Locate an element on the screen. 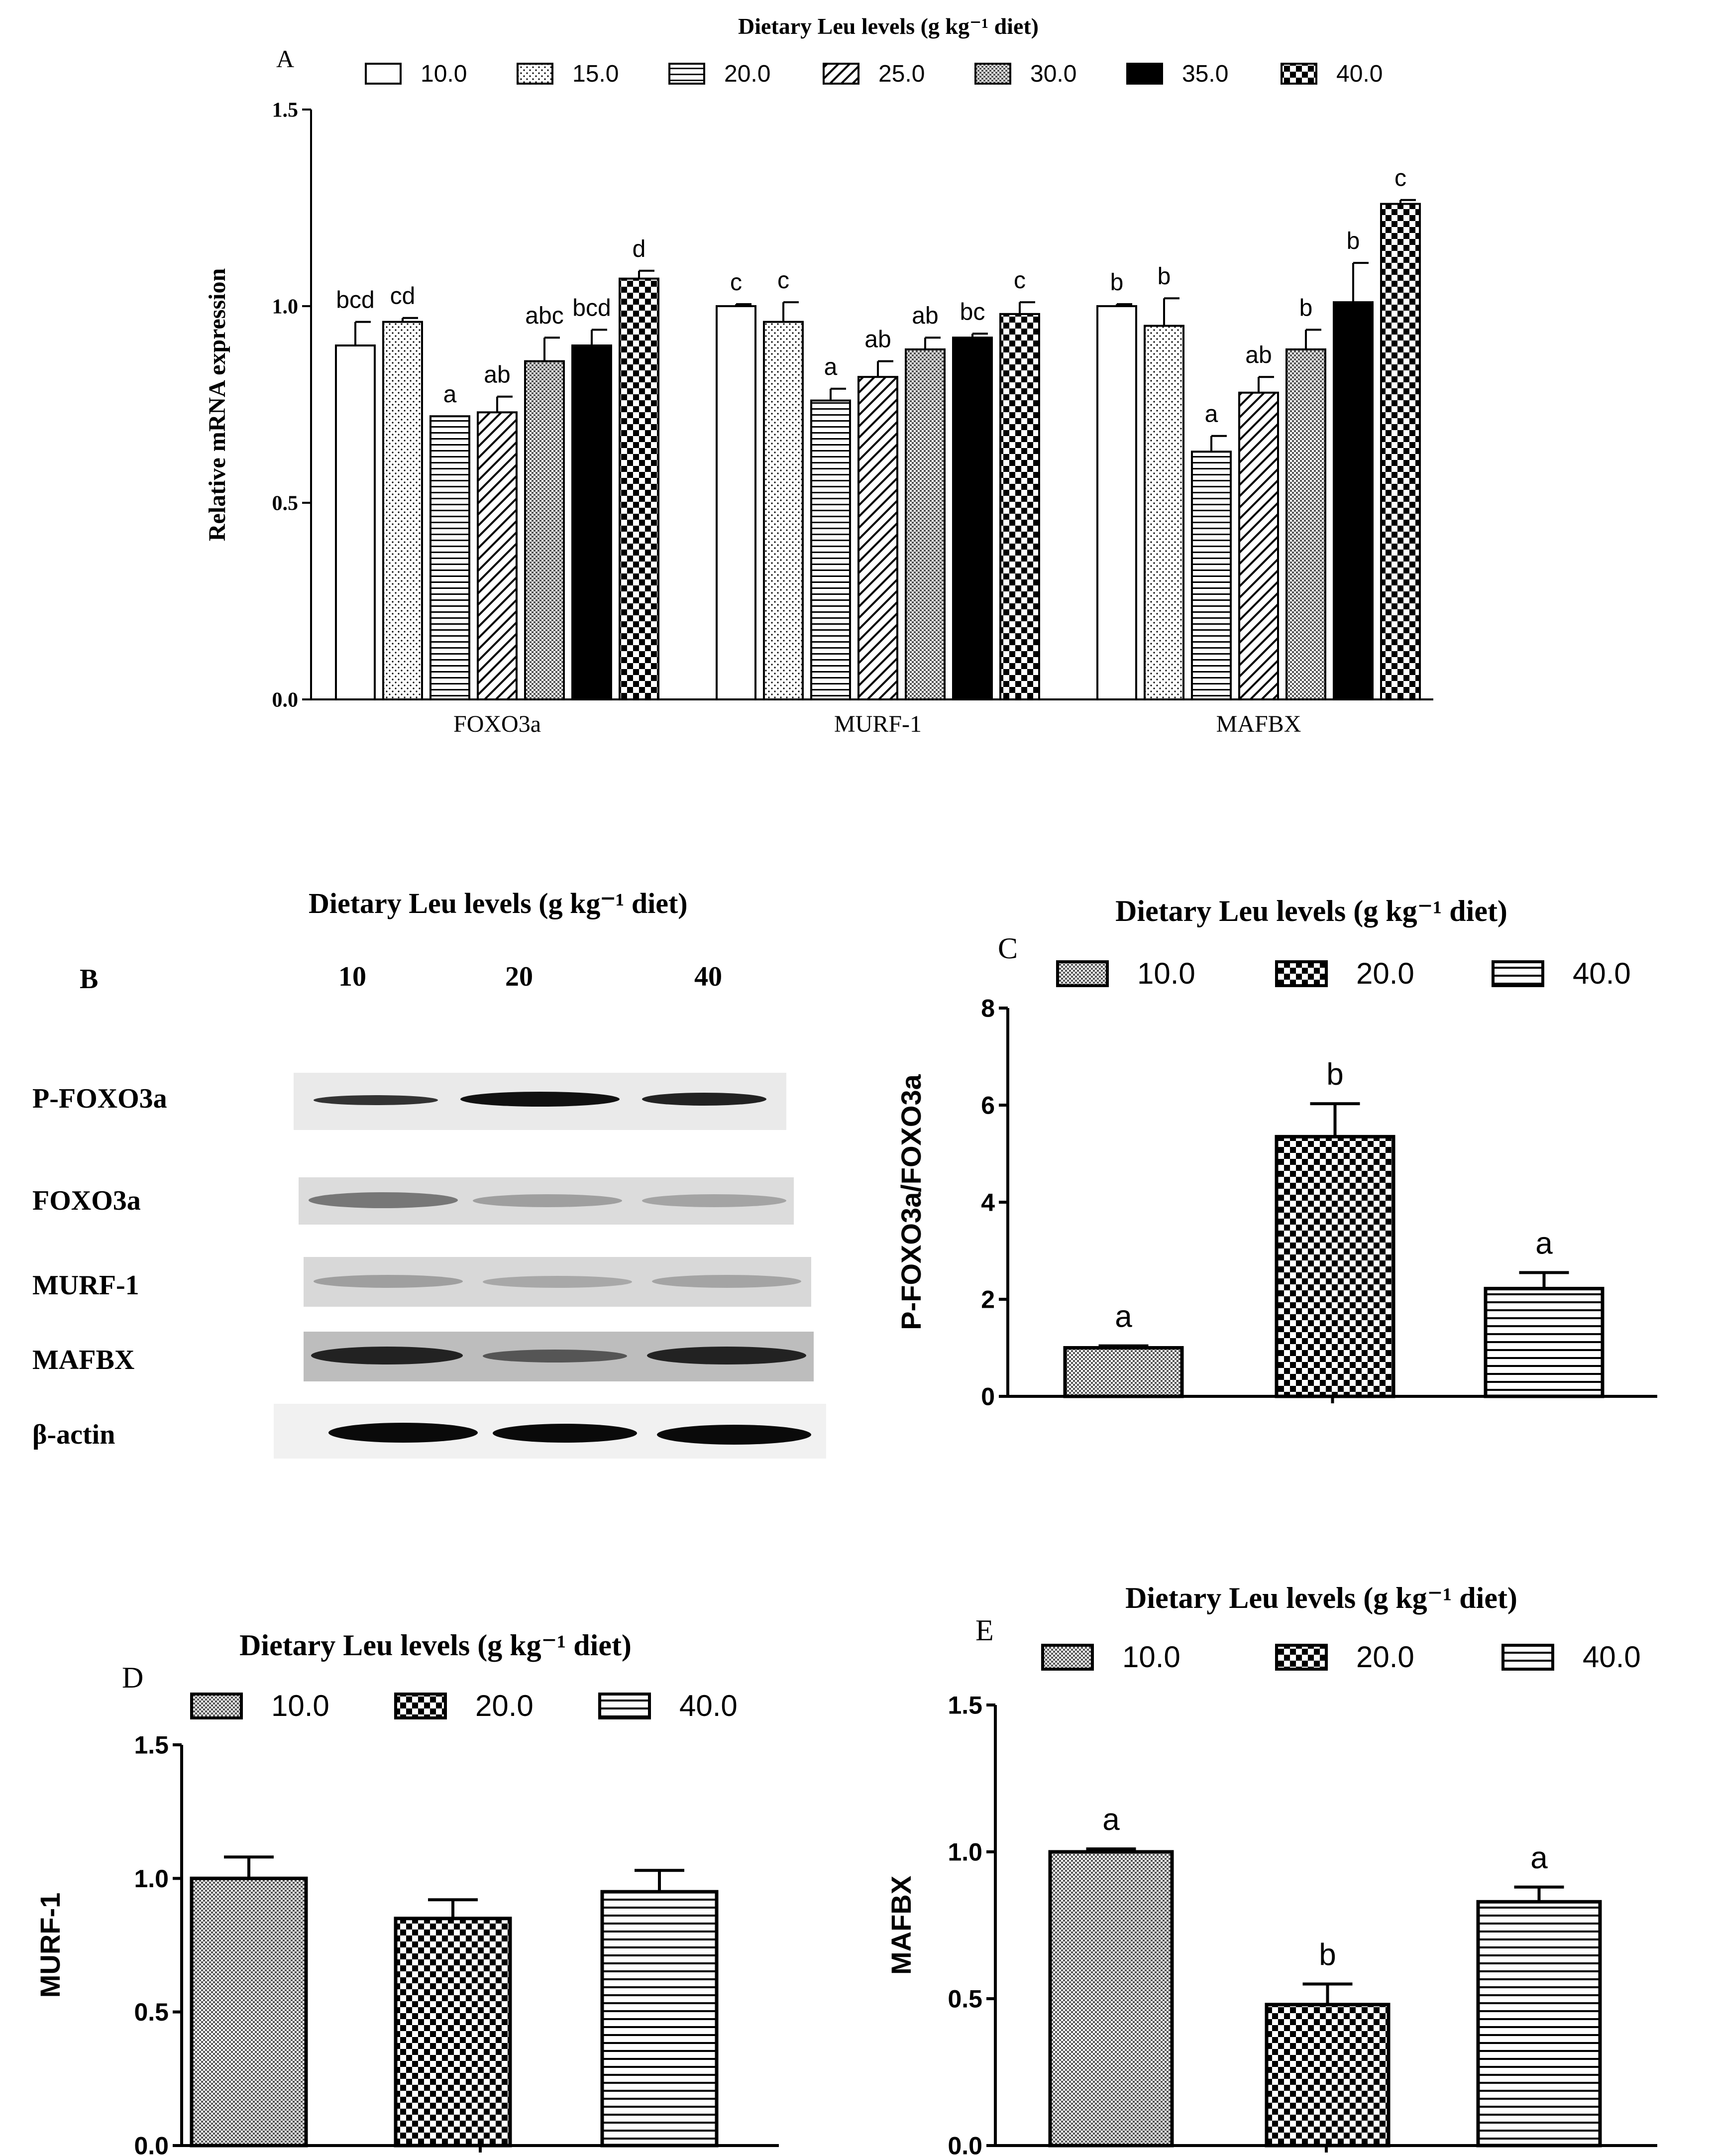 The image size is (1712, 2156). blot-strip-foxo3a is located at coordinates (546, 1201).